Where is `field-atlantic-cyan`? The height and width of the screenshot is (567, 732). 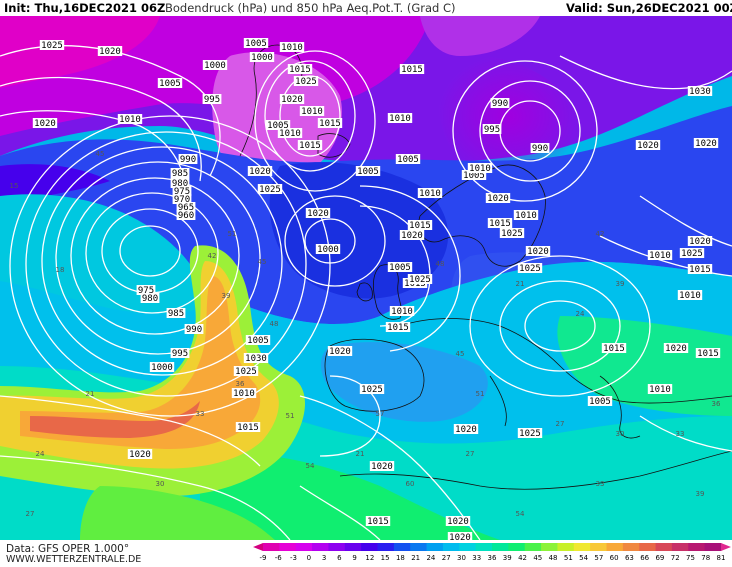
field-atlantic-cyan is located at coordinates (105, 254).